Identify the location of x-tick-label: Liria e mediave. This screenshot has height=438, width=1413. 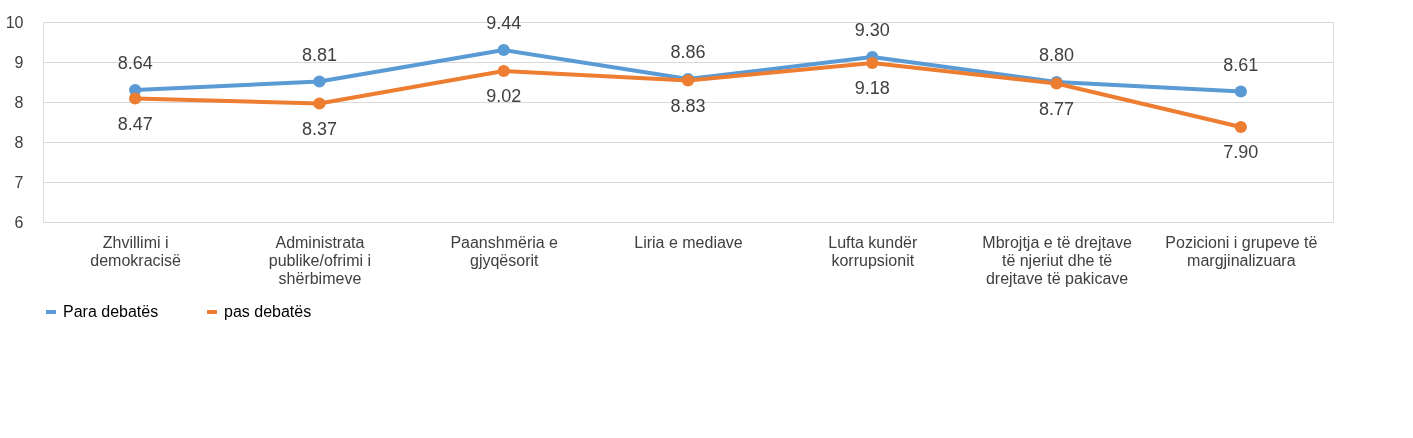
(688, 242).